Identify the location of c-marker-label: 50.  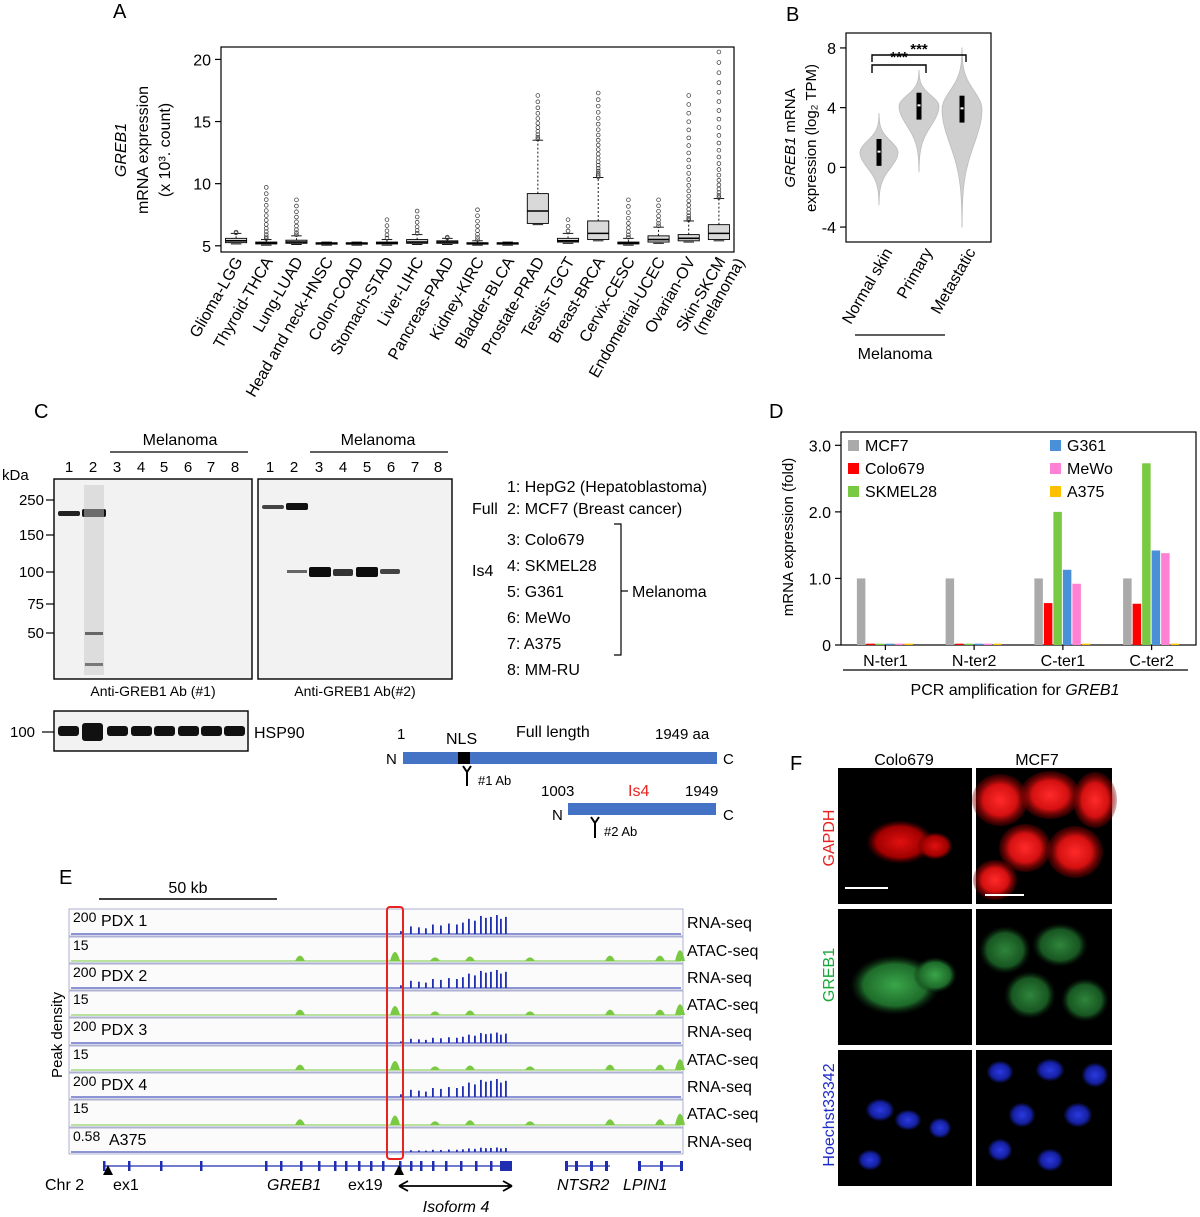
(35, 633).